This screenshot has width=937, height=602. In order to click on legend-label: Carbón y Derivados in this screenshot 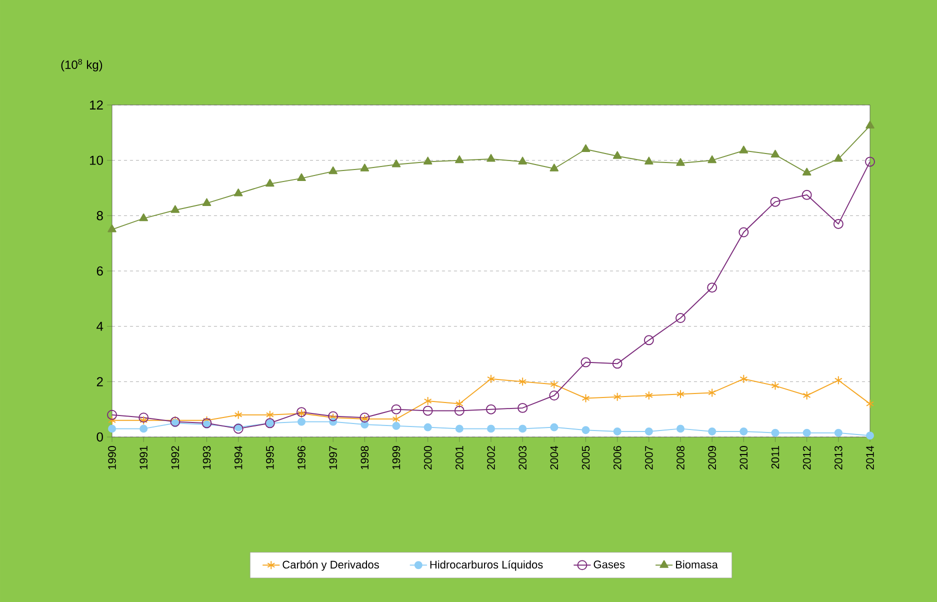, I will do `click(330, 565)`.